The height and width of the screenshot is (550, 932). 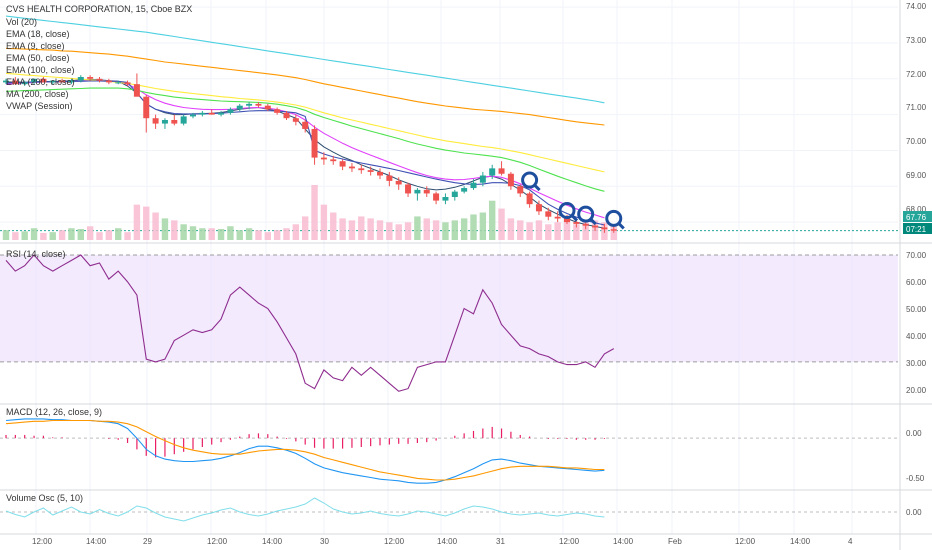 What do you see at coordinates (38, 34) in the screenshot?
I see `legend-ema18: EMA (18, close)` at bounding box center [38, 34].